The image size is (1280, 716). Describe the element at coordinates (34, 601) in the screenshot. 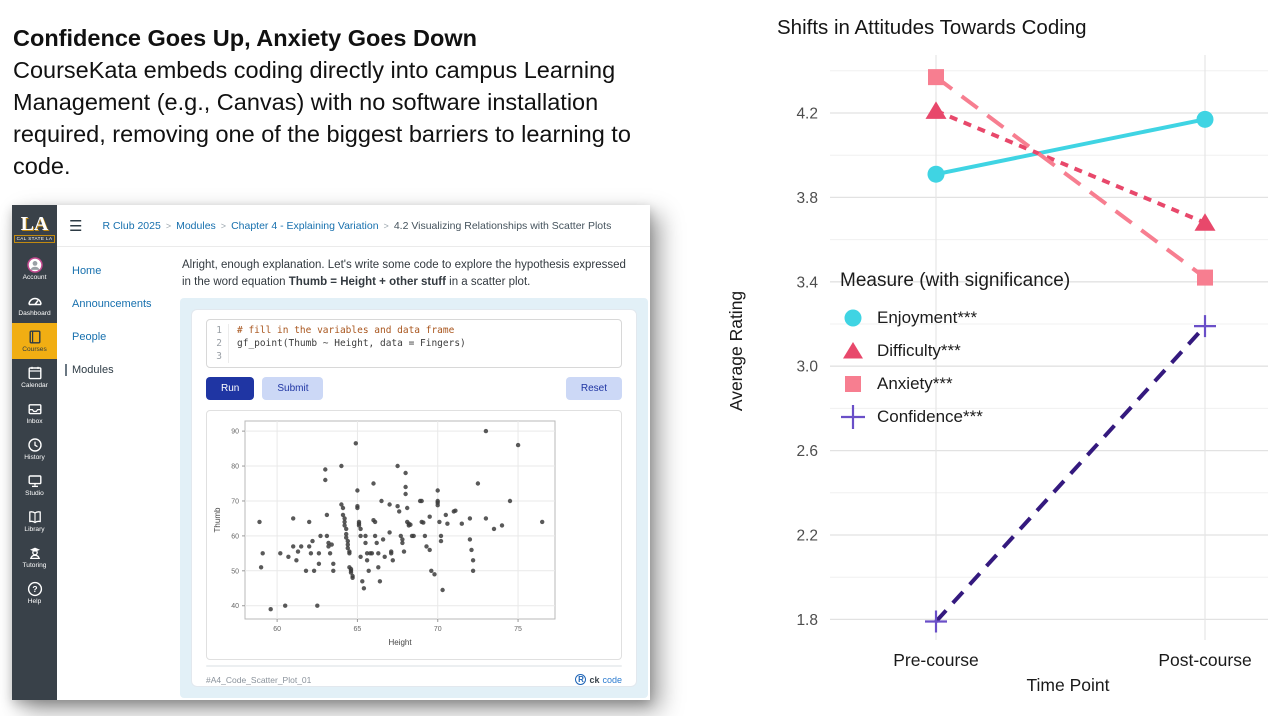

I see `gnav-label: Help` at that location.